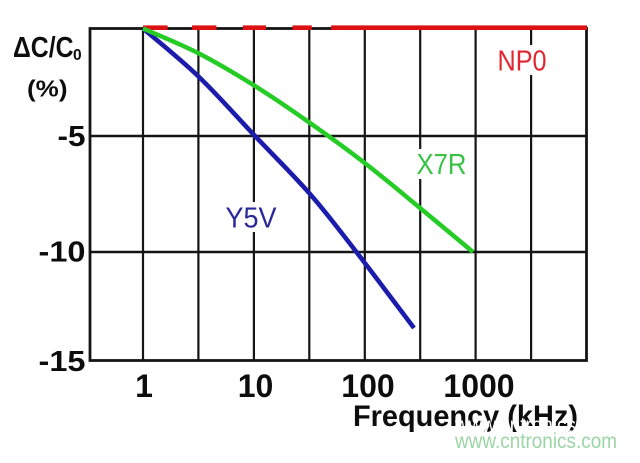 This screenshot has width=640, height=463. I want to click on svg-text: NP0, so click(522, 62).